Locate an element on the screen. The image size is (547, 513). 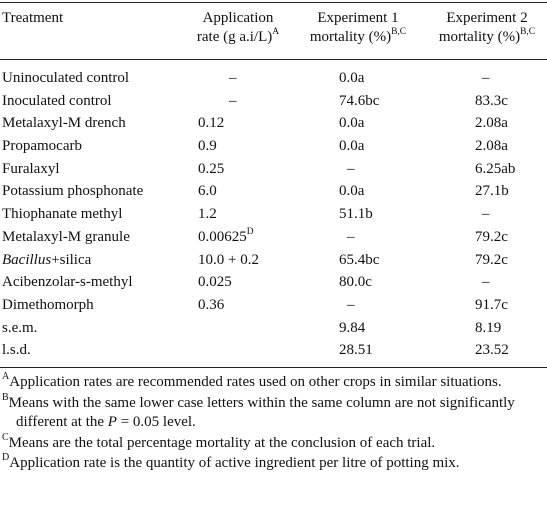
cell-exp1: 74.6bc is located at coordinates (359, 100).